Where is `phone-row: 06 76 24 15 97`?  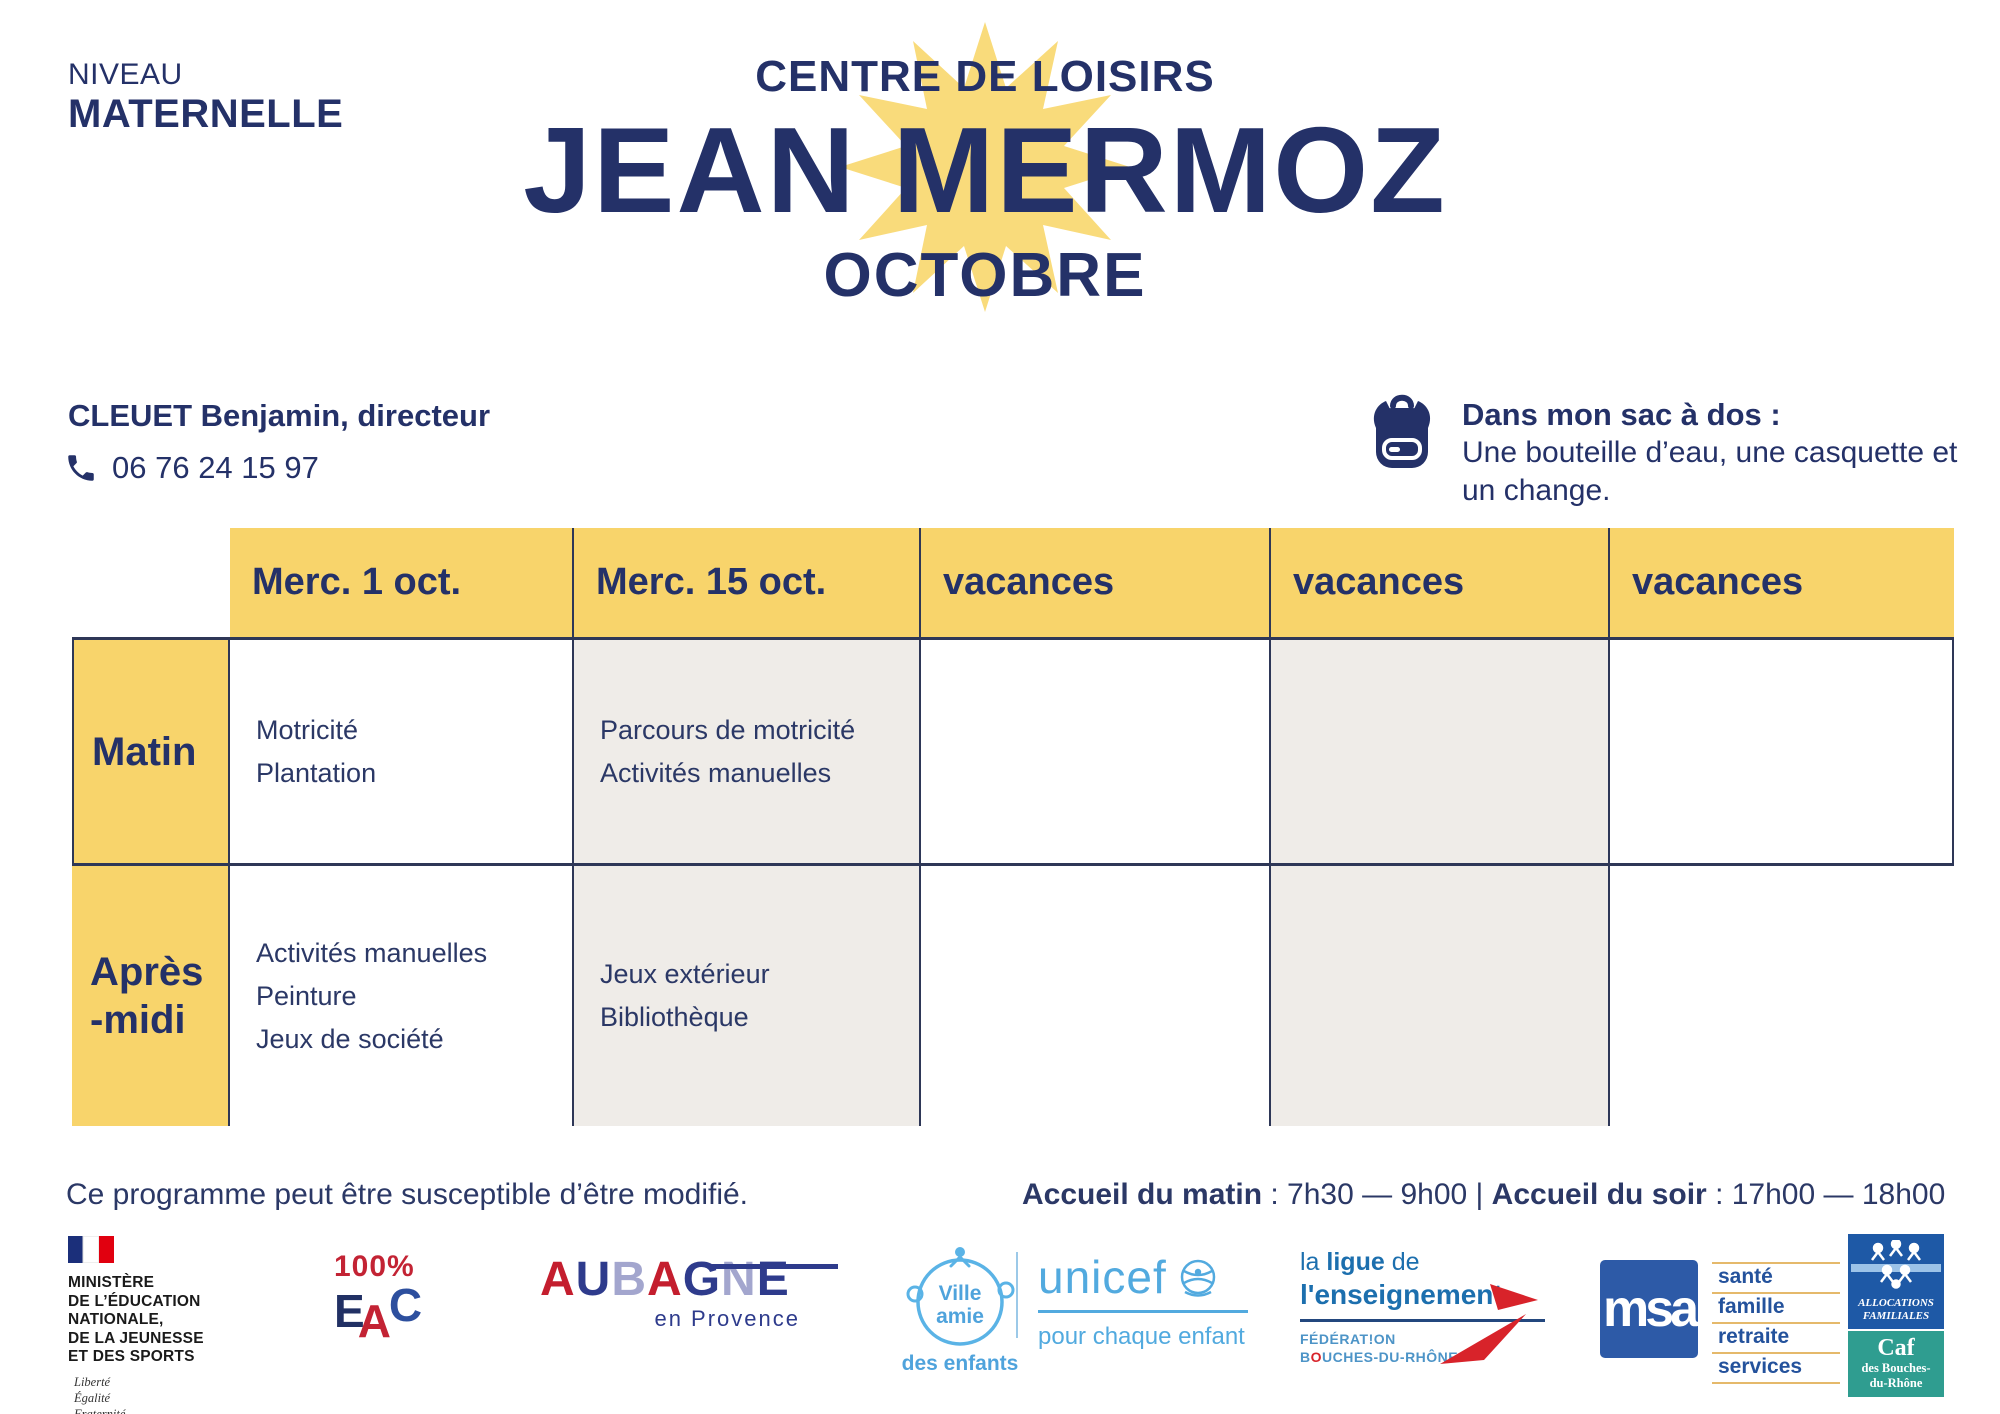
phone-row: 06 76 24 15 97 is located at coordinates (191, 468).